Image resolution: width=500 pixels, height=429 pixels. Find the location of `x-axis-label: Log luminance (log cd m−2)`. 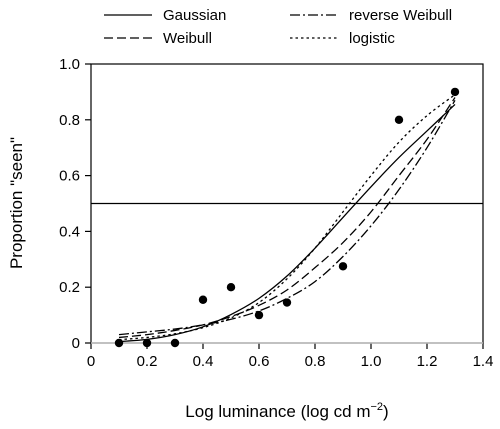

x-axis-label: Log luminance (log cd m−2) is located at coordinates (286, 411).